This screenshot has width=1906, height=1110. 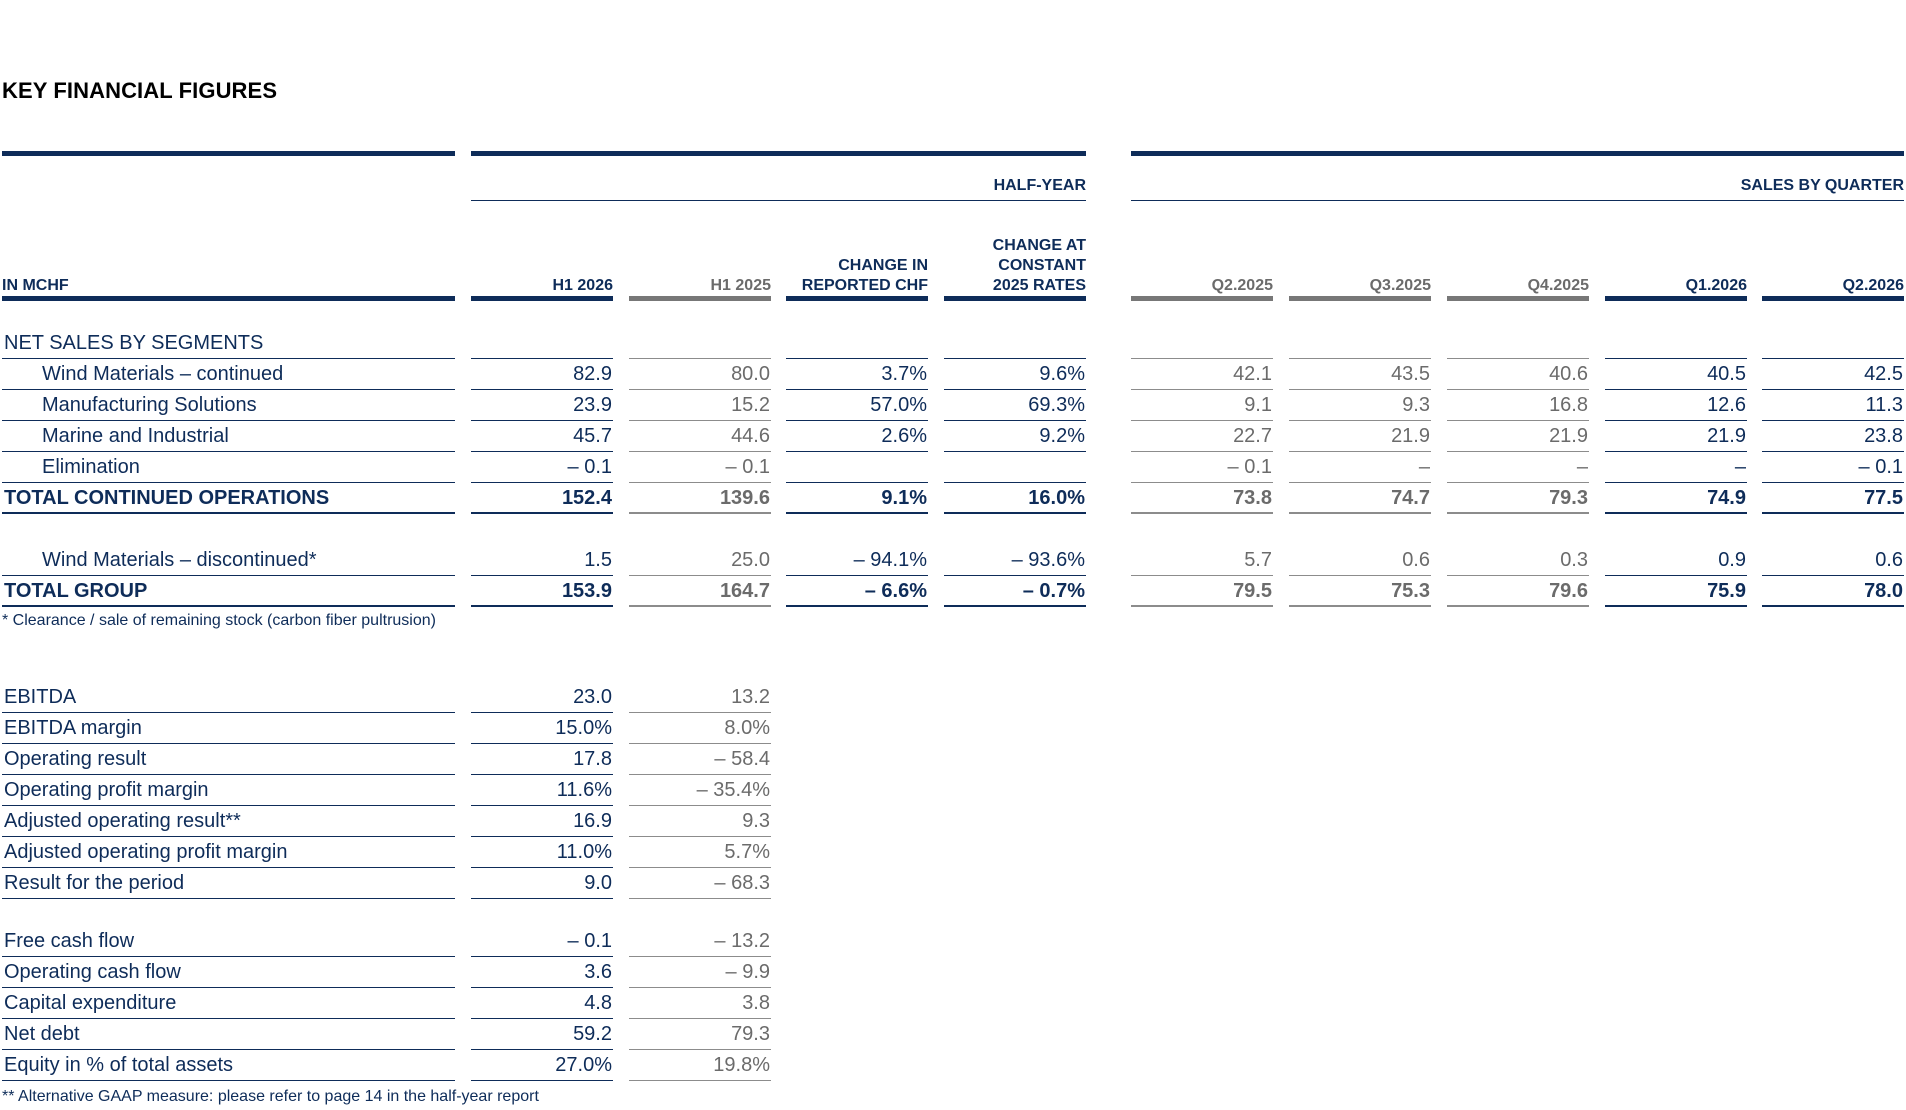 I want to click on table-cell: – 93.6%, so click(x=1015, y=560).